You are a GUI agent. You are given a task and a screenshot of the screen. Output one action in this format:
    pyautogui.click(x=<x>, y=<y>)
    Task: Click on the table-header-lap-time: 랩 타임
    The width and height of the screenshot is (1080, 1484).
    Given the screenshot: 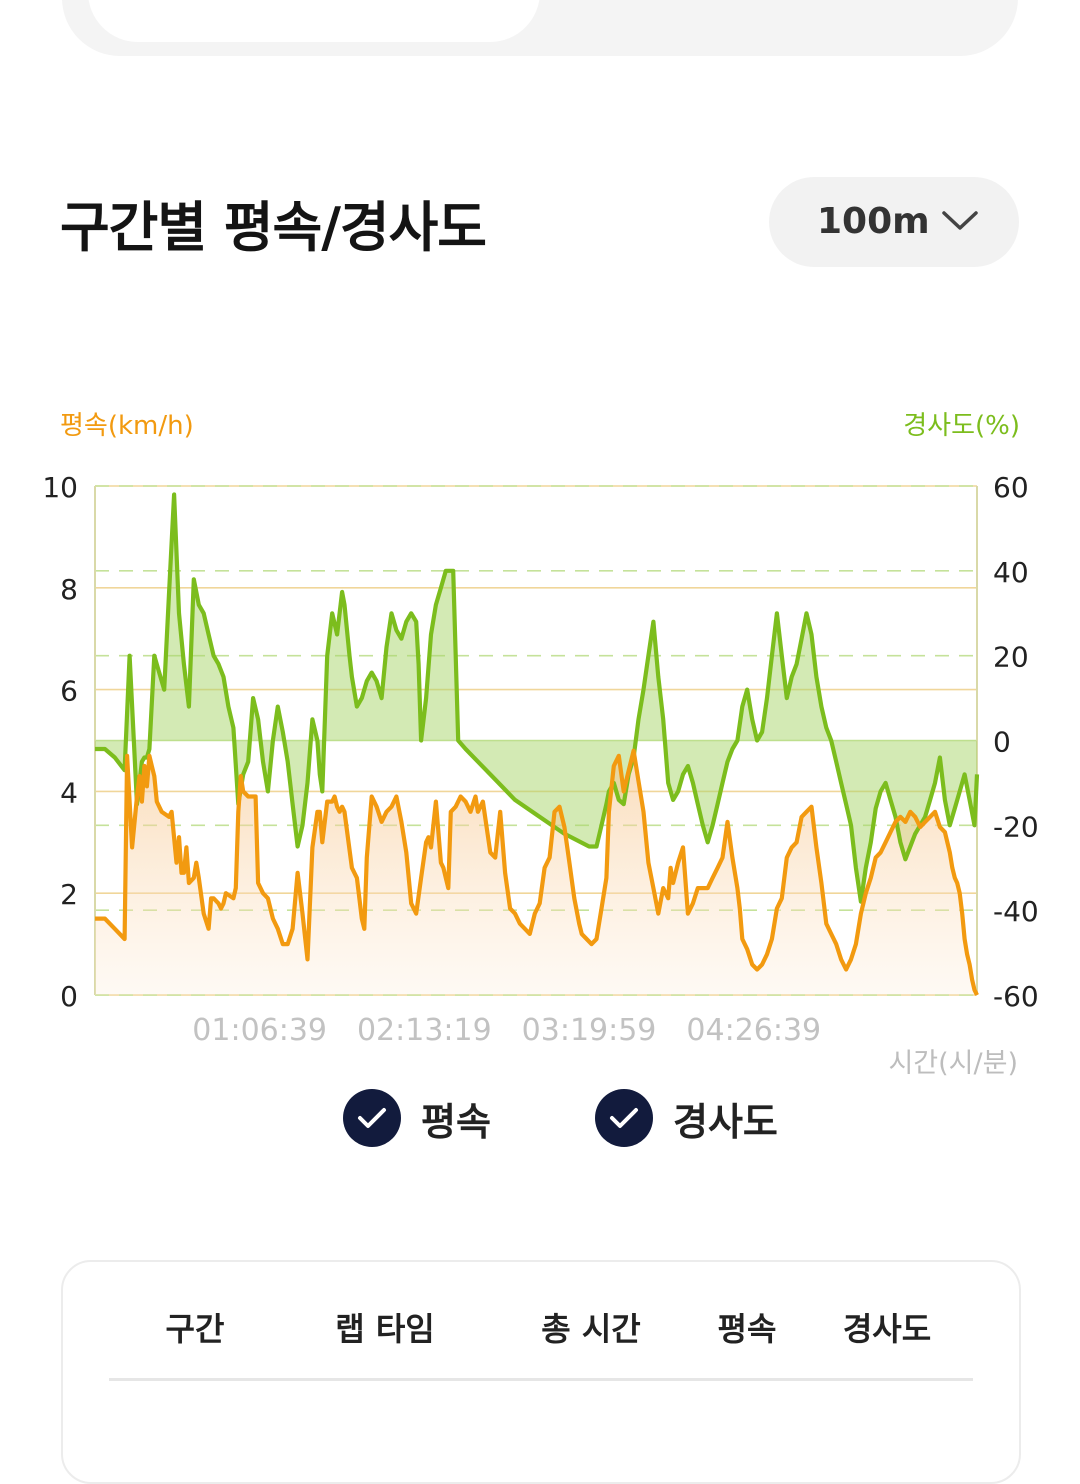 What is the action you would take?
    pyautogui.click(x=385, y=1329)
    